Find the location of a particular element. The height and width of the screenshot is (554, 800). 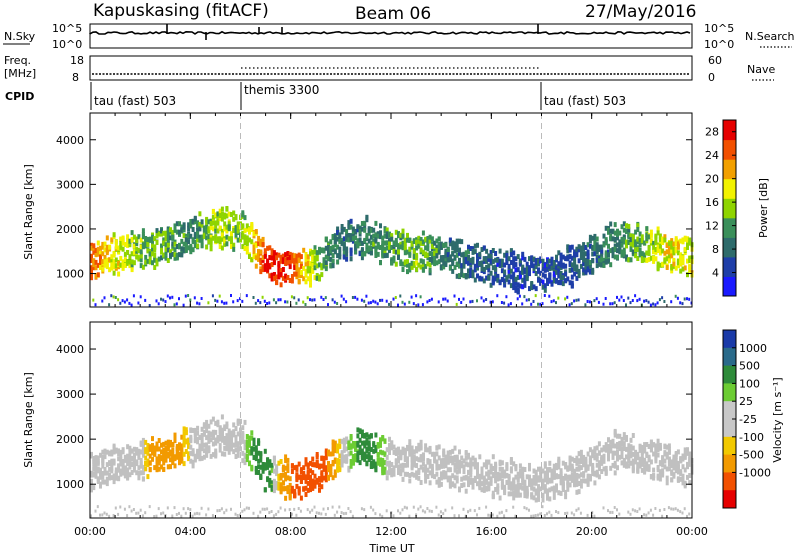

velocity-colorbar-tick: -100 is located at coordinates (751, 437).